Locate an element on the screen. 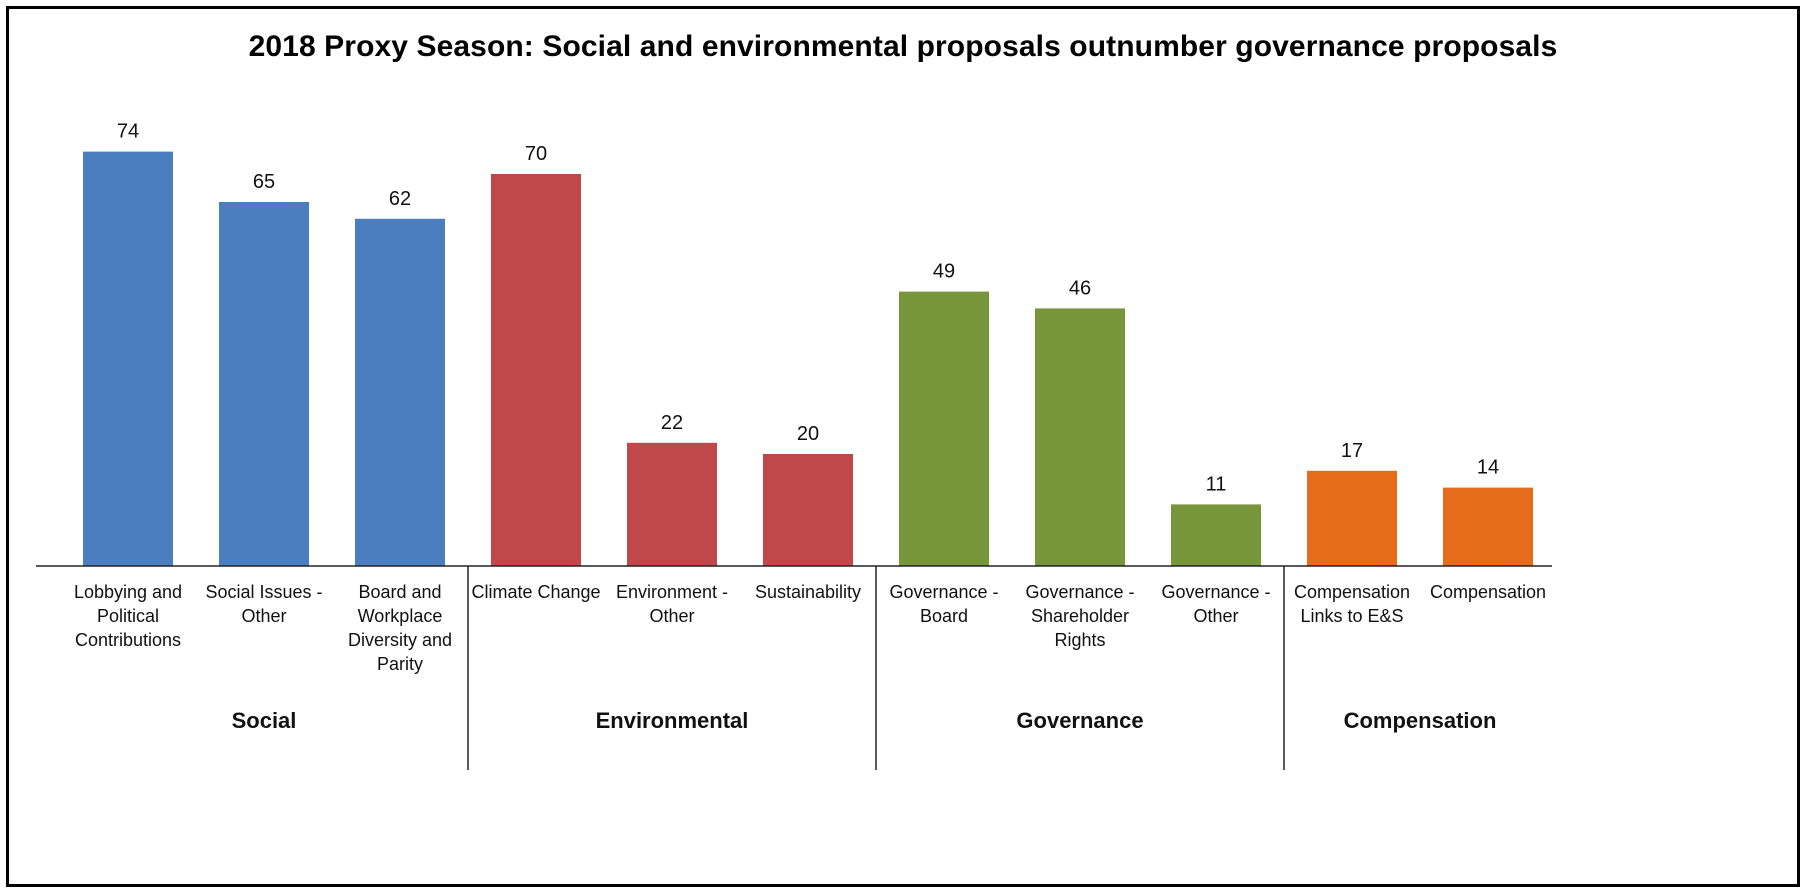 The height and width of the screenshot is (893, 1806). category-label: Environment -Other is located at coordinates (672, 604).